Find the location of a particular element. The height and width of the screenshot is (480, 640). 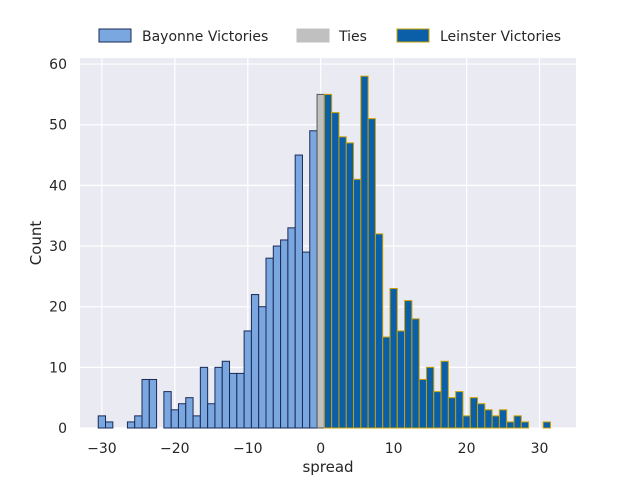

y-tick-label: 60 is located at coordinates (58, 65).